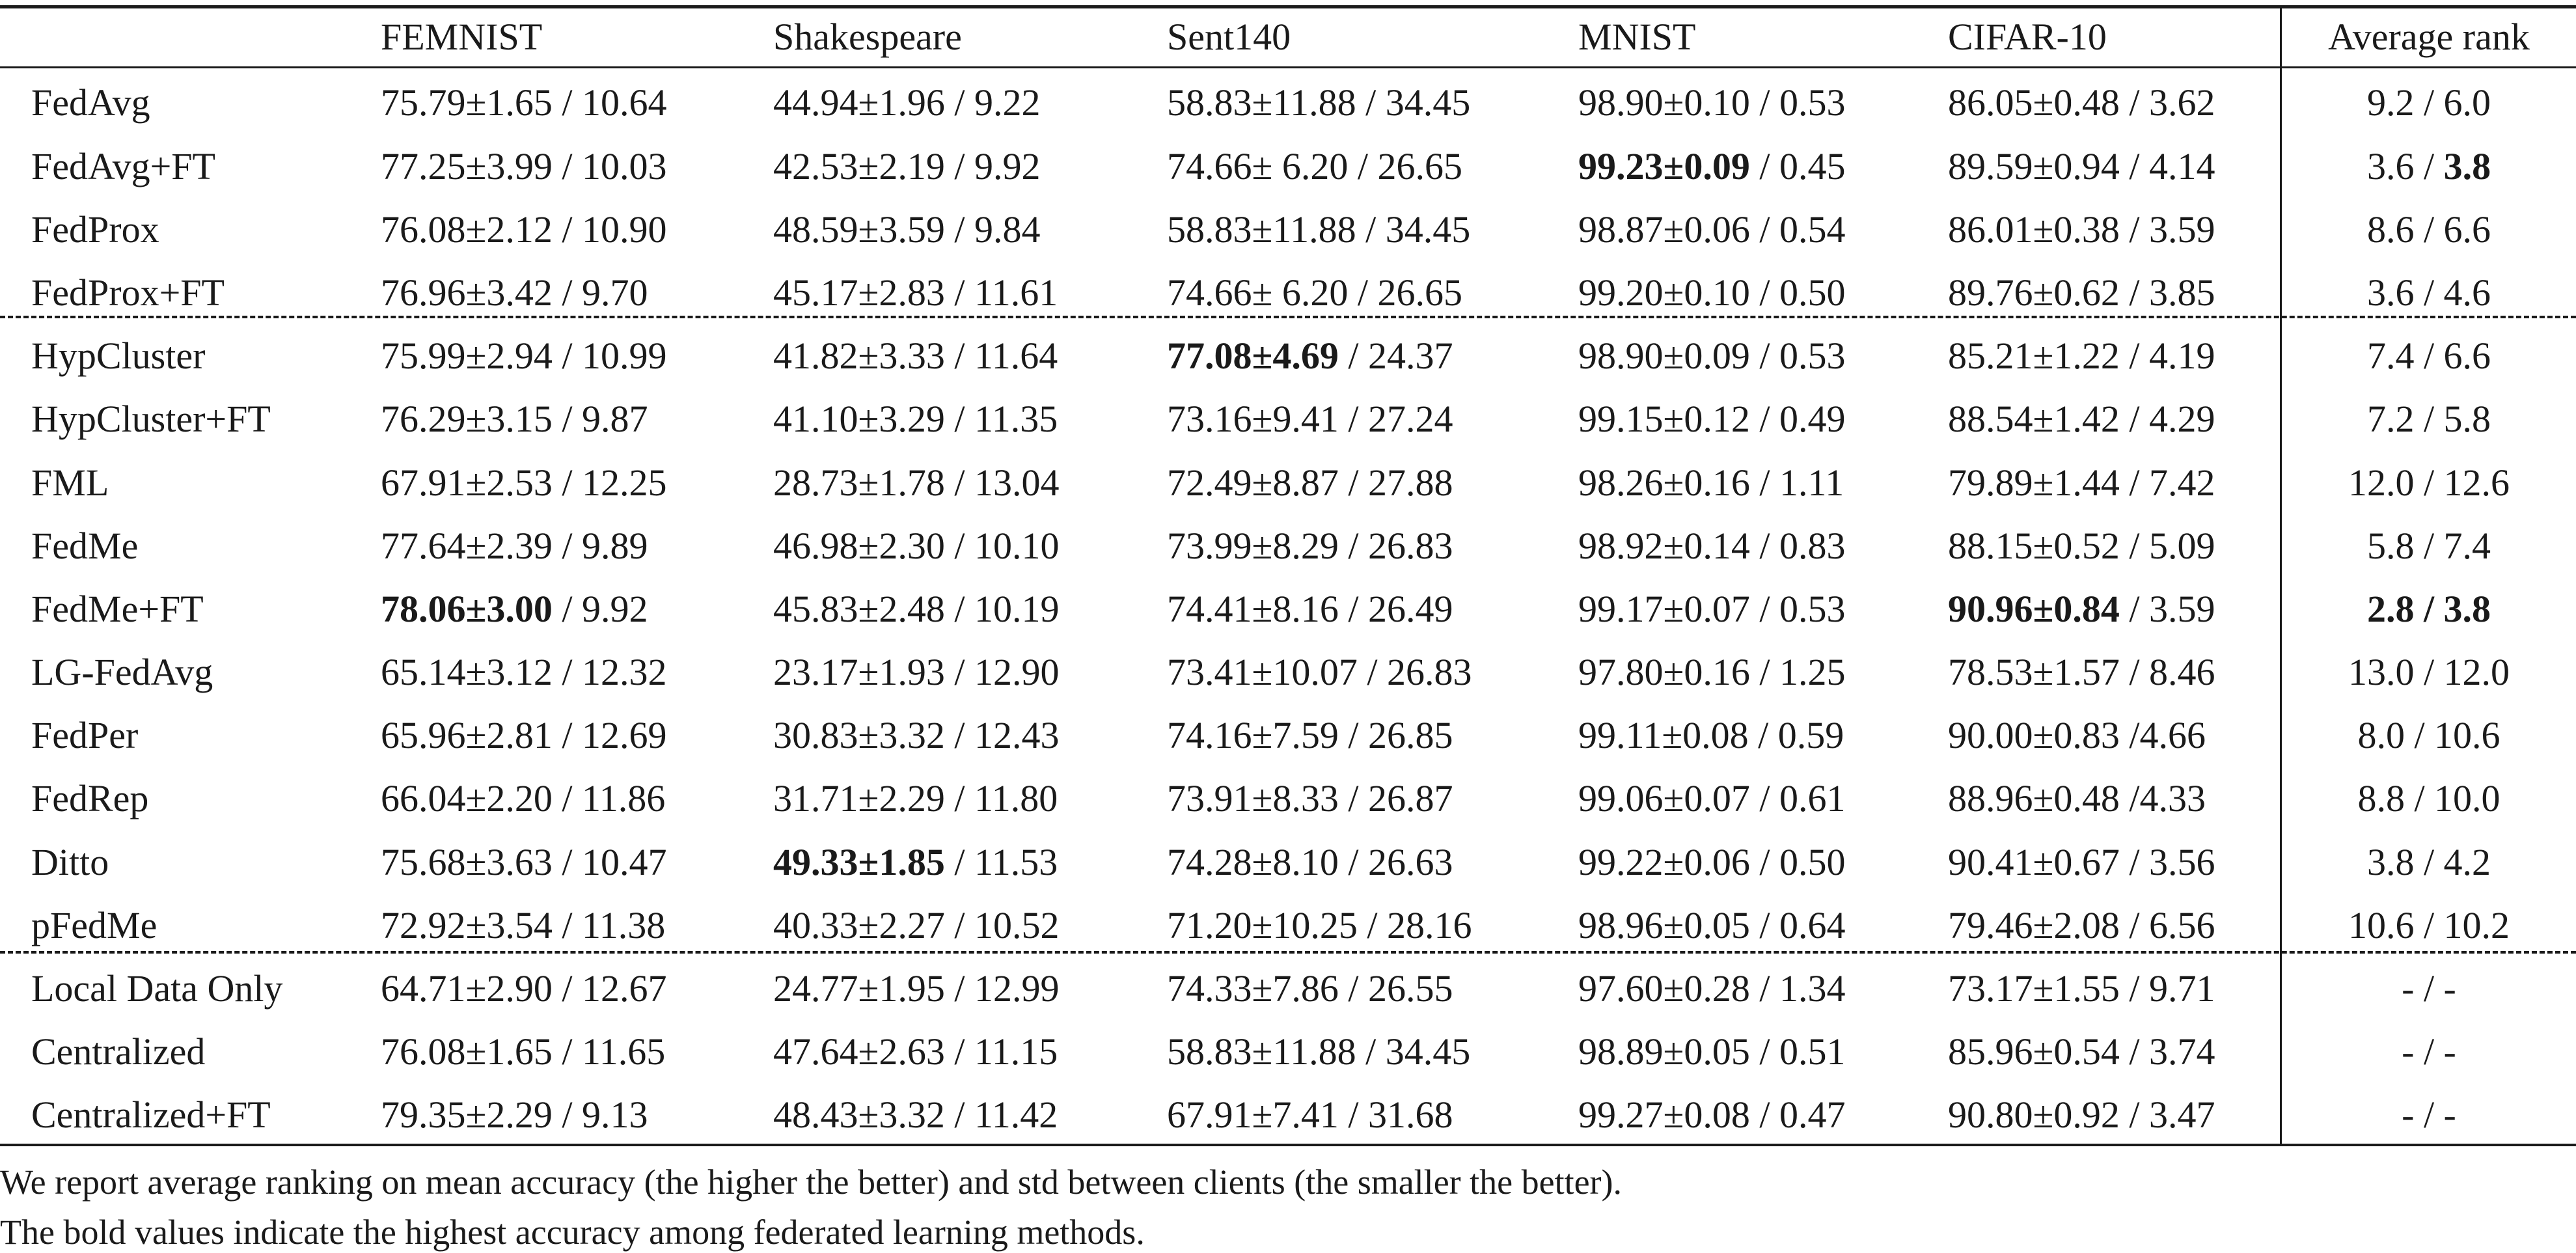  What do you see at coordinates (524, 672) in the screenshot?
I see `cell-femnist: 65.14±3.12 / 12.32` at bounding box center [524, 672].